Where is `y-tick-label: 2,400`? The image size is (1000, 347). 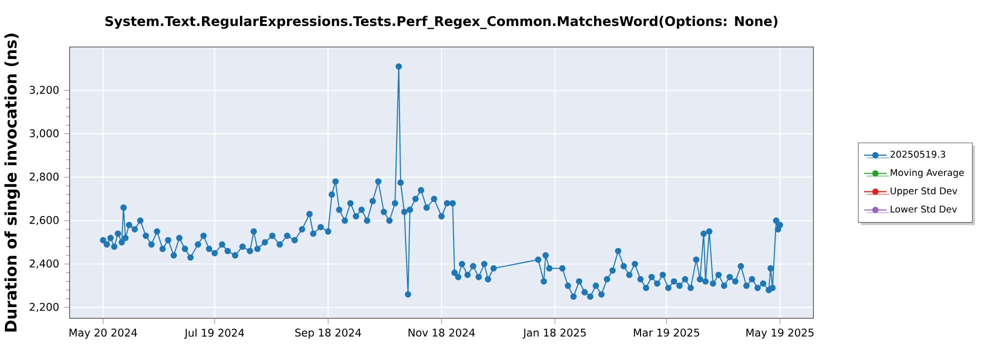 y-tick-label: 2,400 is located at coordinates (44, 263).